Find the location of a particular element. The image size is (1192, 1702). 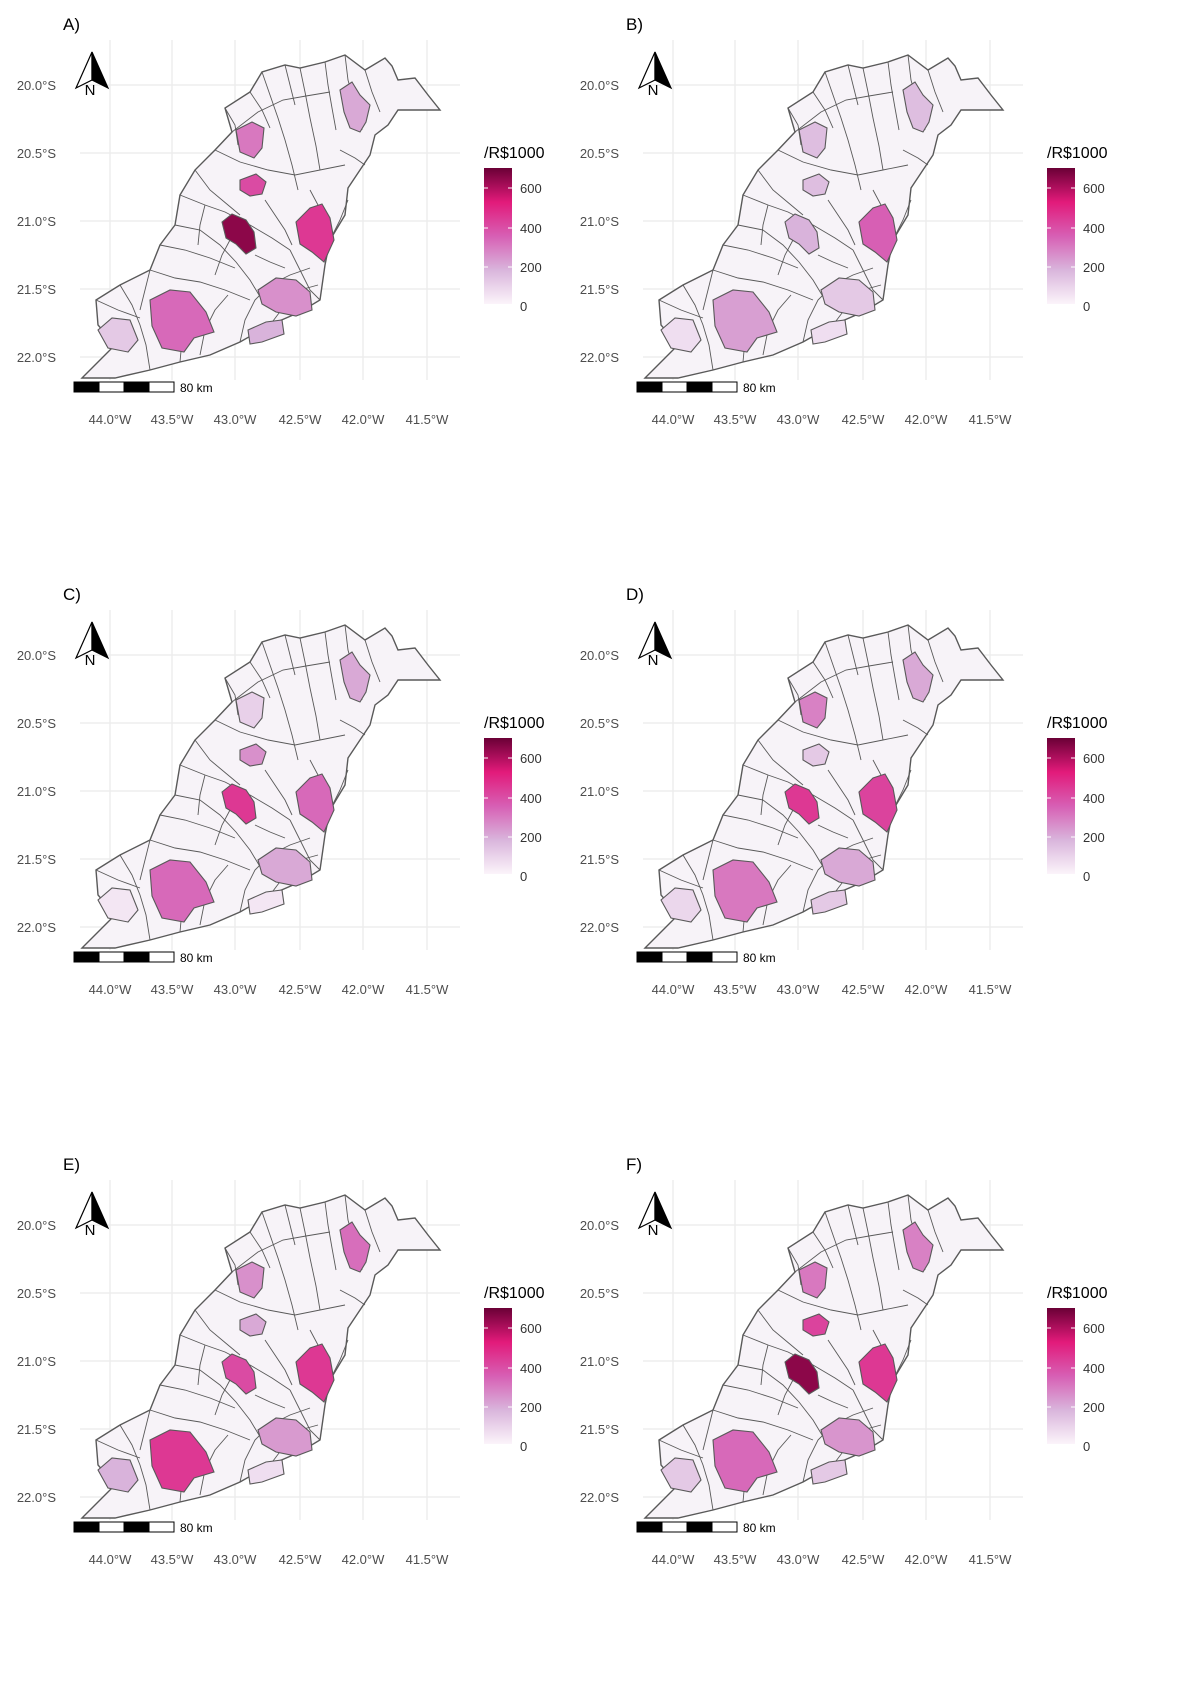

region-east-central is located at coordinates (878, 803).